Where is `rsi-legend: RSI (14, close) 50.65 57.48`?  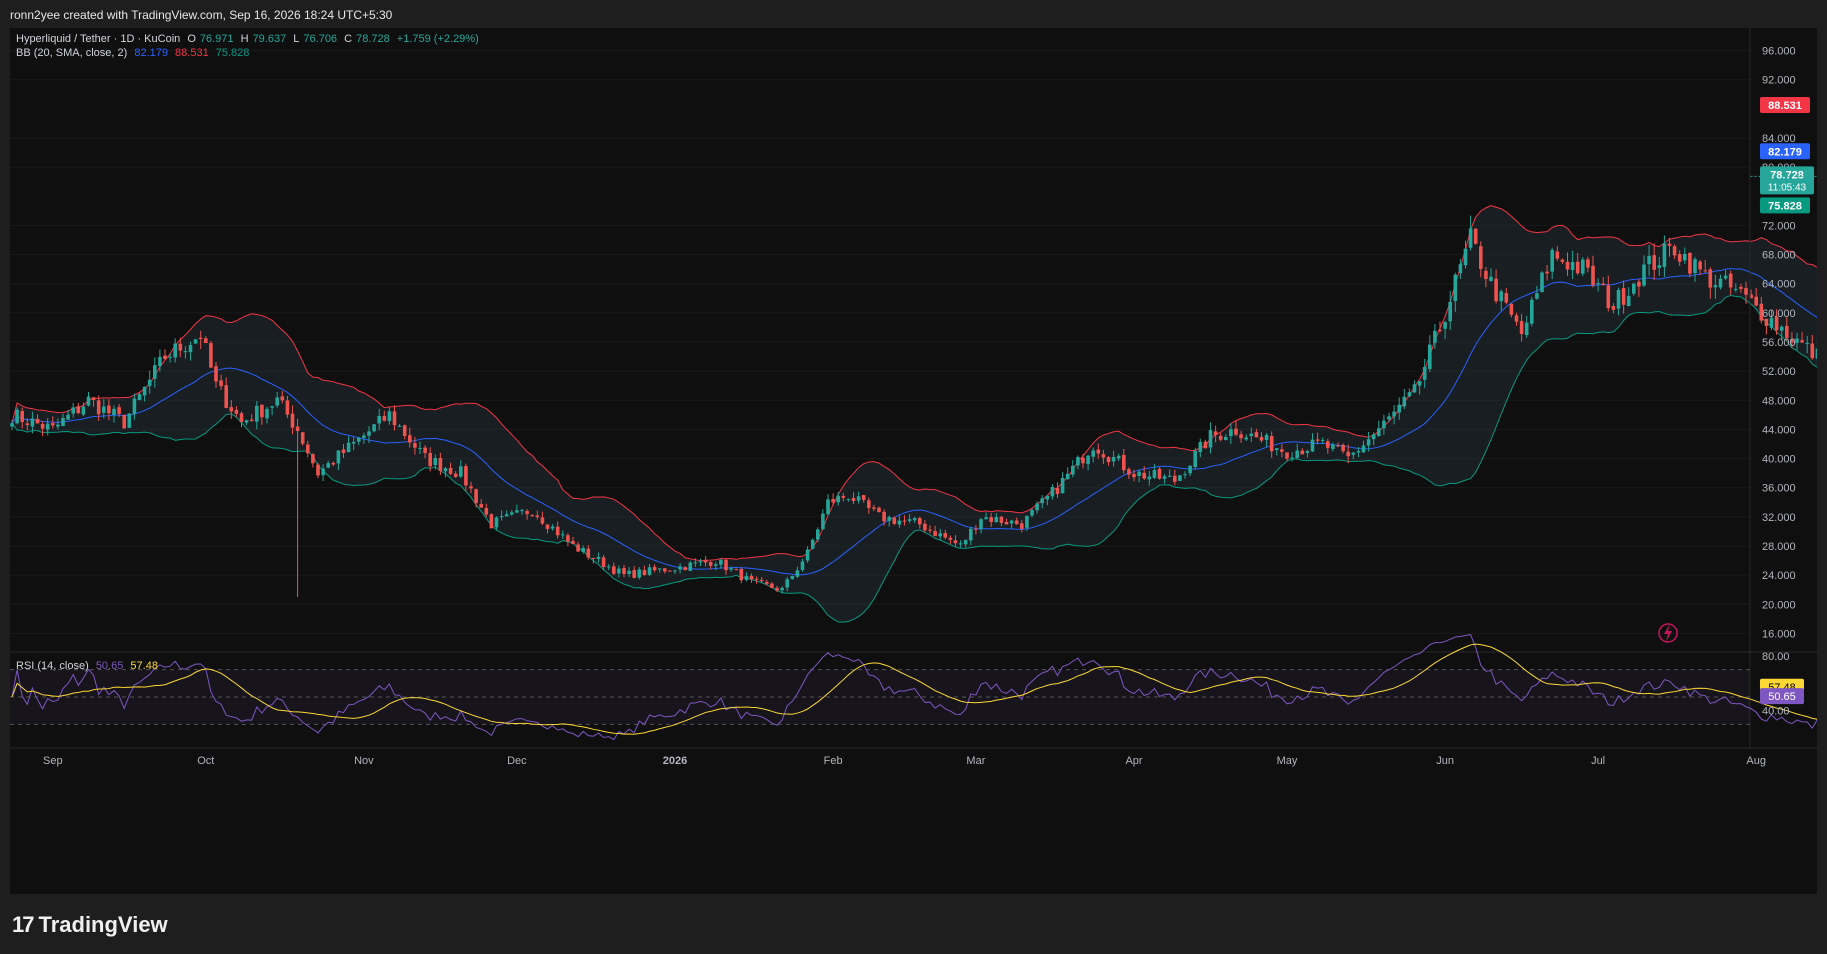
rsi-legend: RSI (14, close) 50.65 57.48 is located at coordinates (89, 666).